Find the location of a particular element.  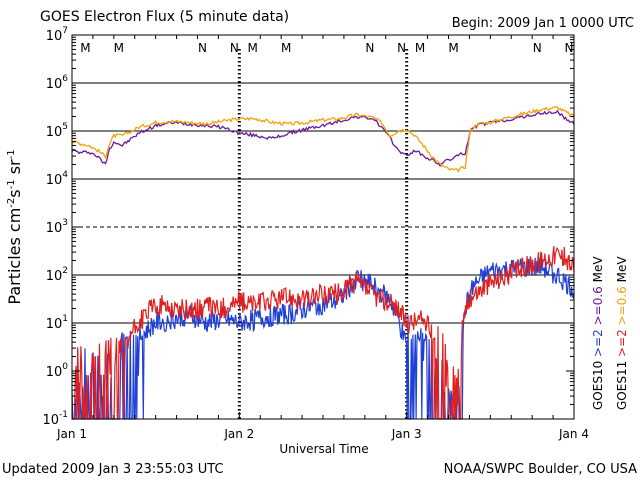

chart-title: GOES Electron Flux (5 minute data) is located at coordinates (164, 17).